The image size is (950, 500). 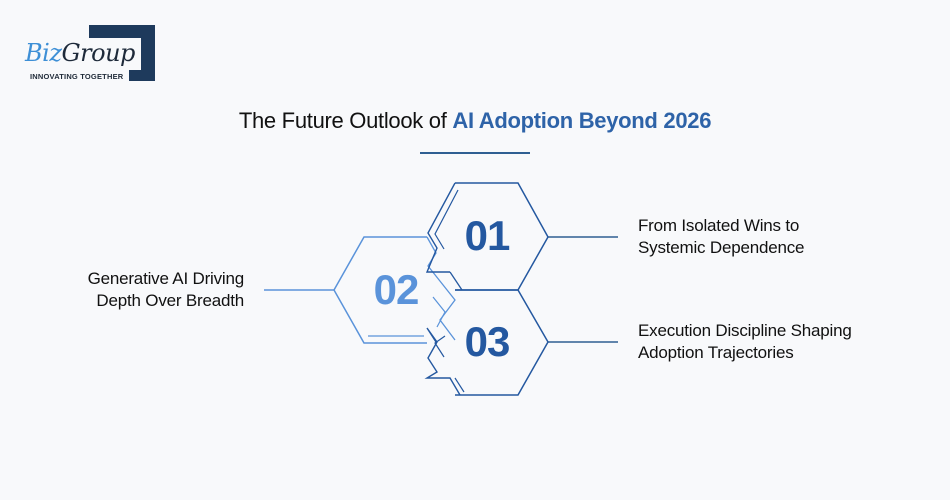 I want to click on logo-wordmark: BizGroup, so click(x=81, y=53).